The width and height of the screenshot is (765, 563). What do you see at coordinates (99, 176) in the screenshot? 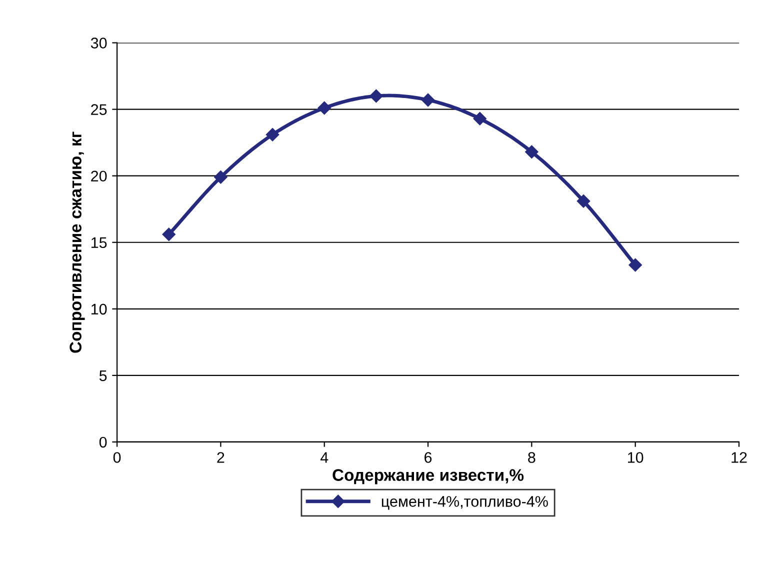
I see `y-tick-label: 20` at bounding box center [99, 176].